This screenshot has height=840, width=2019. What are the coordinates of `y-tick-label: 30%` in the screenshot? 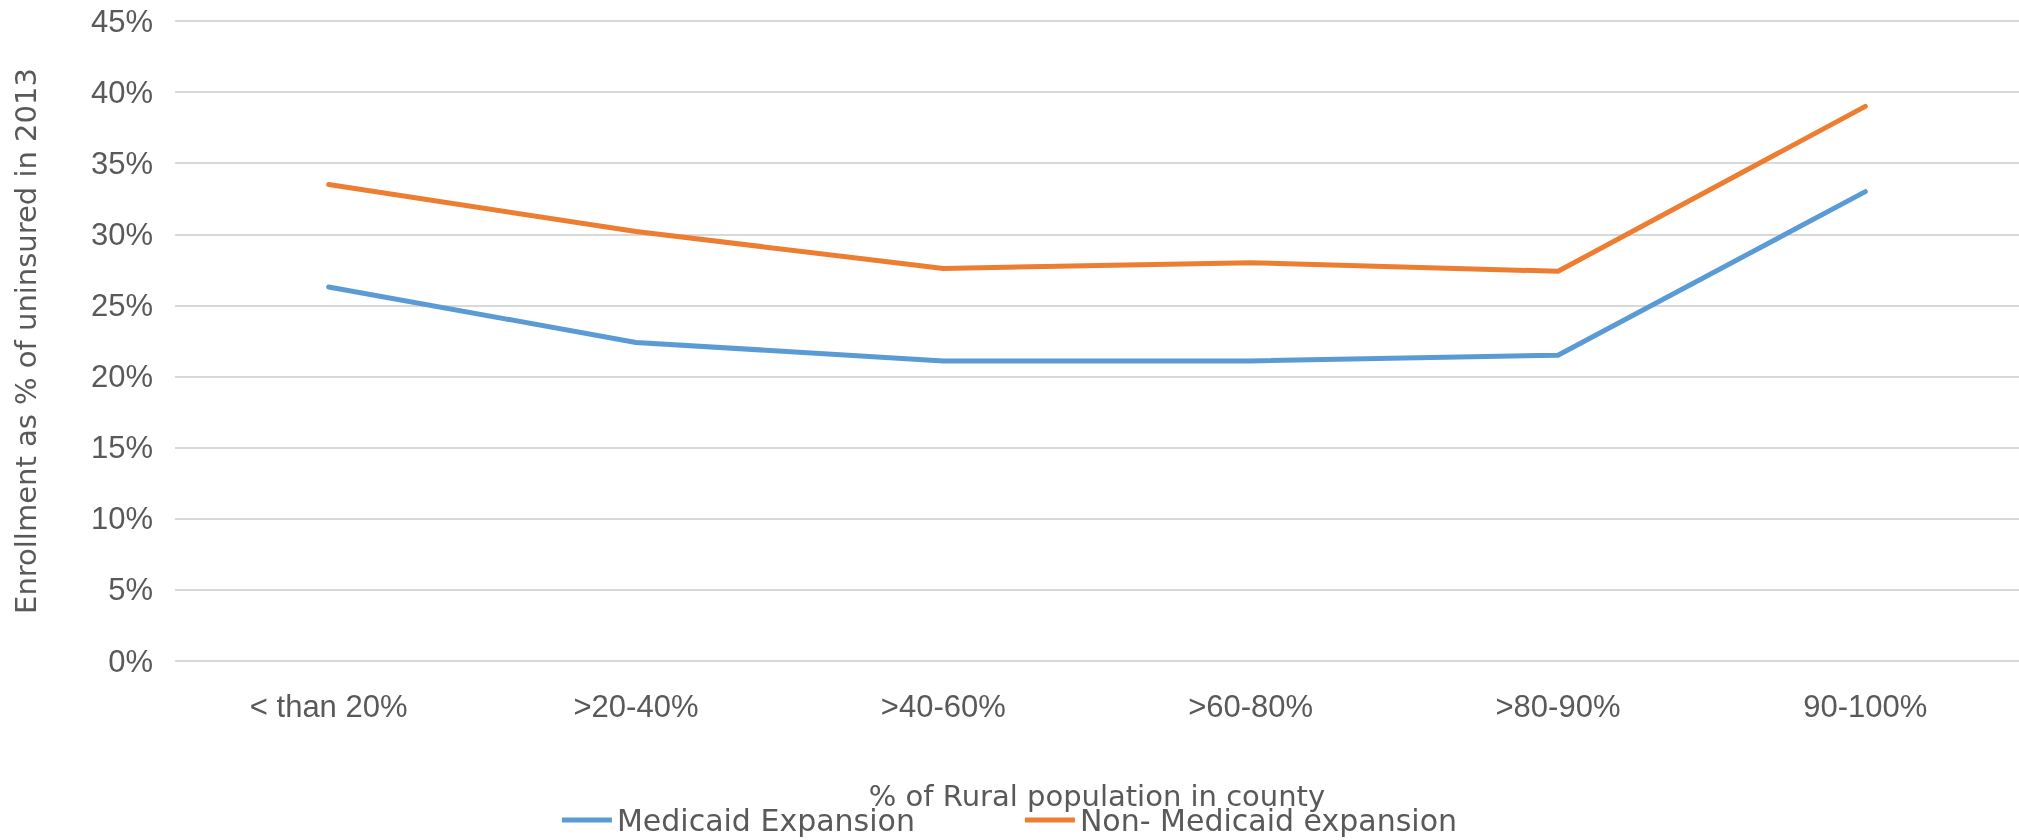 It's located at (121, 234).